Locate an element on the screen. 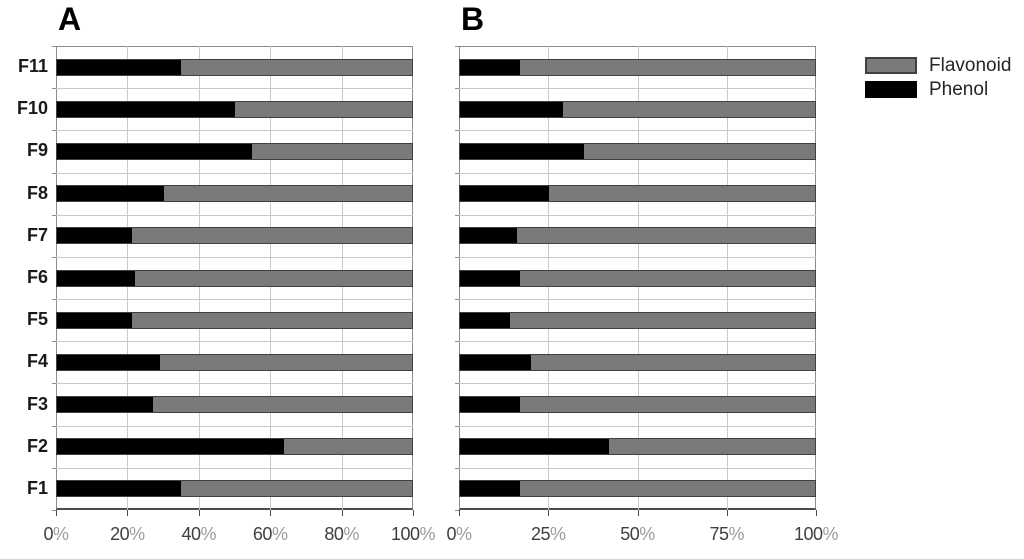 The width and height of the screenshot is (1024, 559). category-label-f1: F1 is located at coordinates (37, 487).